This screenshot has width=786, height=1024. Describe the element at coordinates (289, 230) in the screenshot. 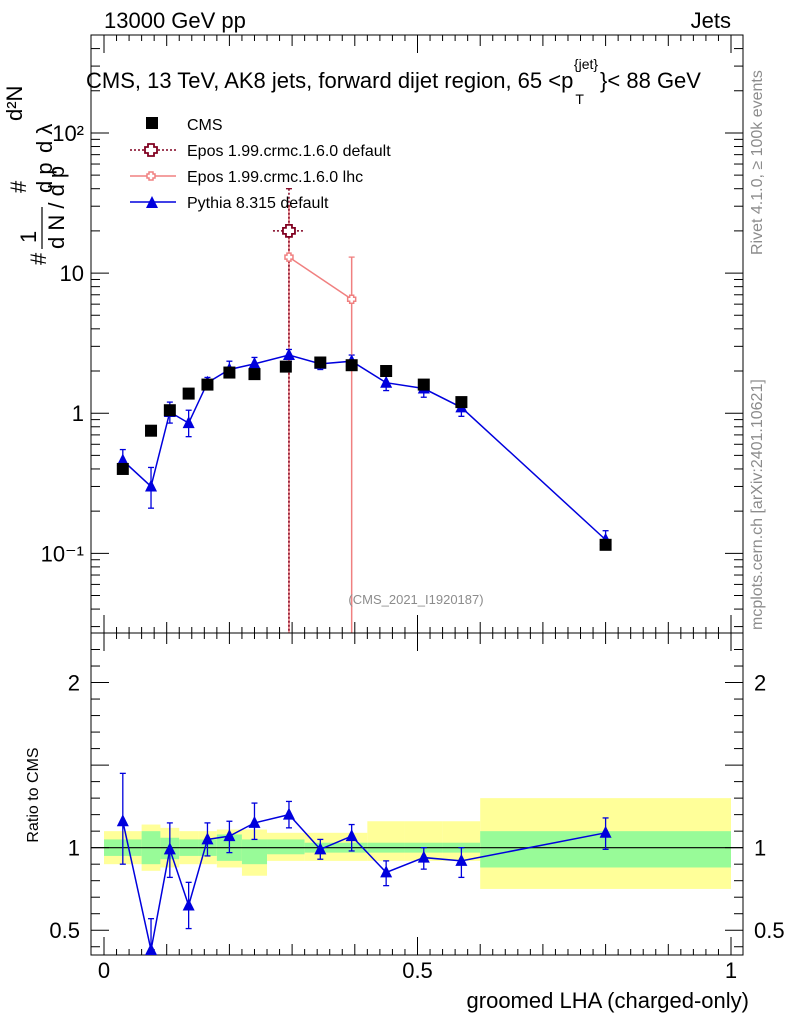

I see `epos-default-point` at that location.